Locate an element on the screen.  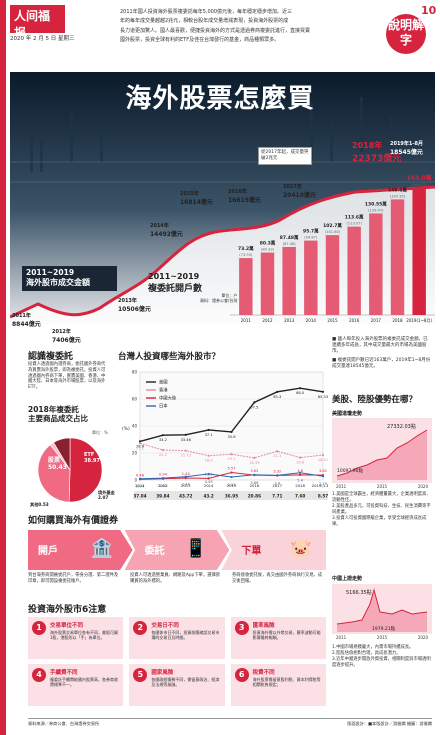
tip-card: 2 交易日不同 各國休市日不同，投資前應確認交易市場的交易日及時間。 is located at coordinates (177, 638).